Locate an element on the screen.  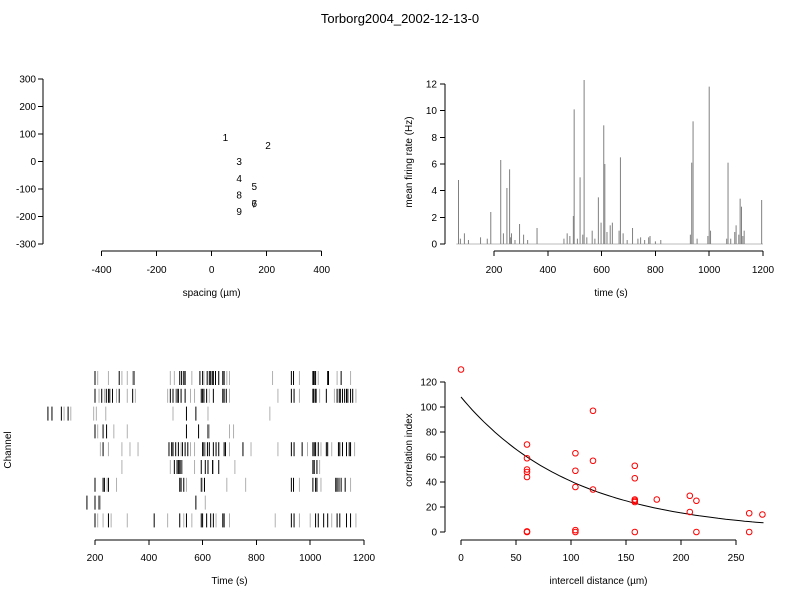
y-axis-label: mean firing rate (Hz) is located at coordinates (409, 161).